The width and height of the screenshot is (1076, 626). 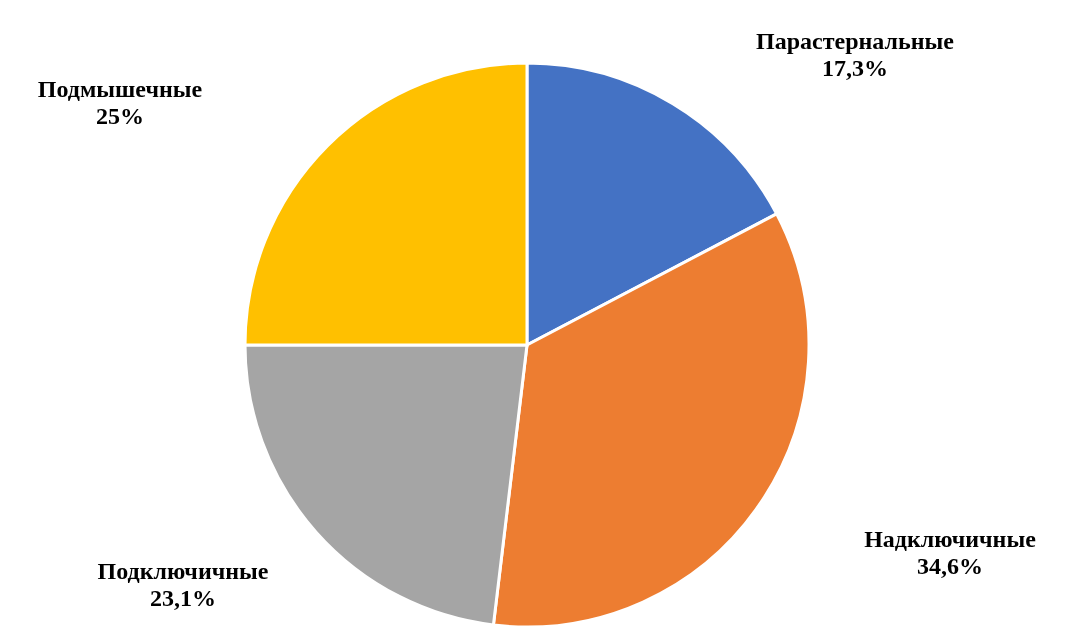 I want to click on data-label: 25%, so click(x=120, y=116).